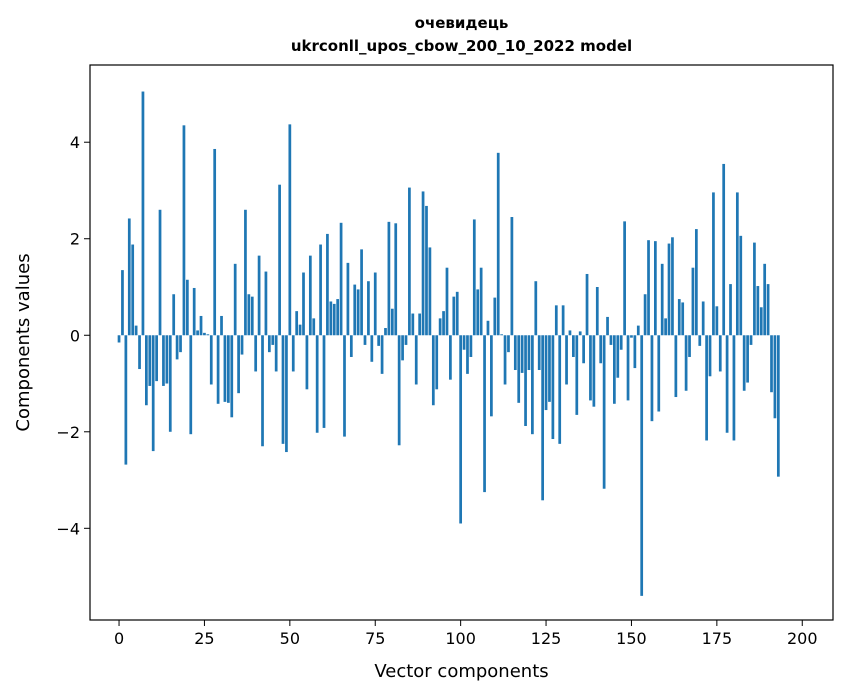 The height and width of the screenshot is (700, 847). I want to click on x-tick-label: 75, so click(375, 638).